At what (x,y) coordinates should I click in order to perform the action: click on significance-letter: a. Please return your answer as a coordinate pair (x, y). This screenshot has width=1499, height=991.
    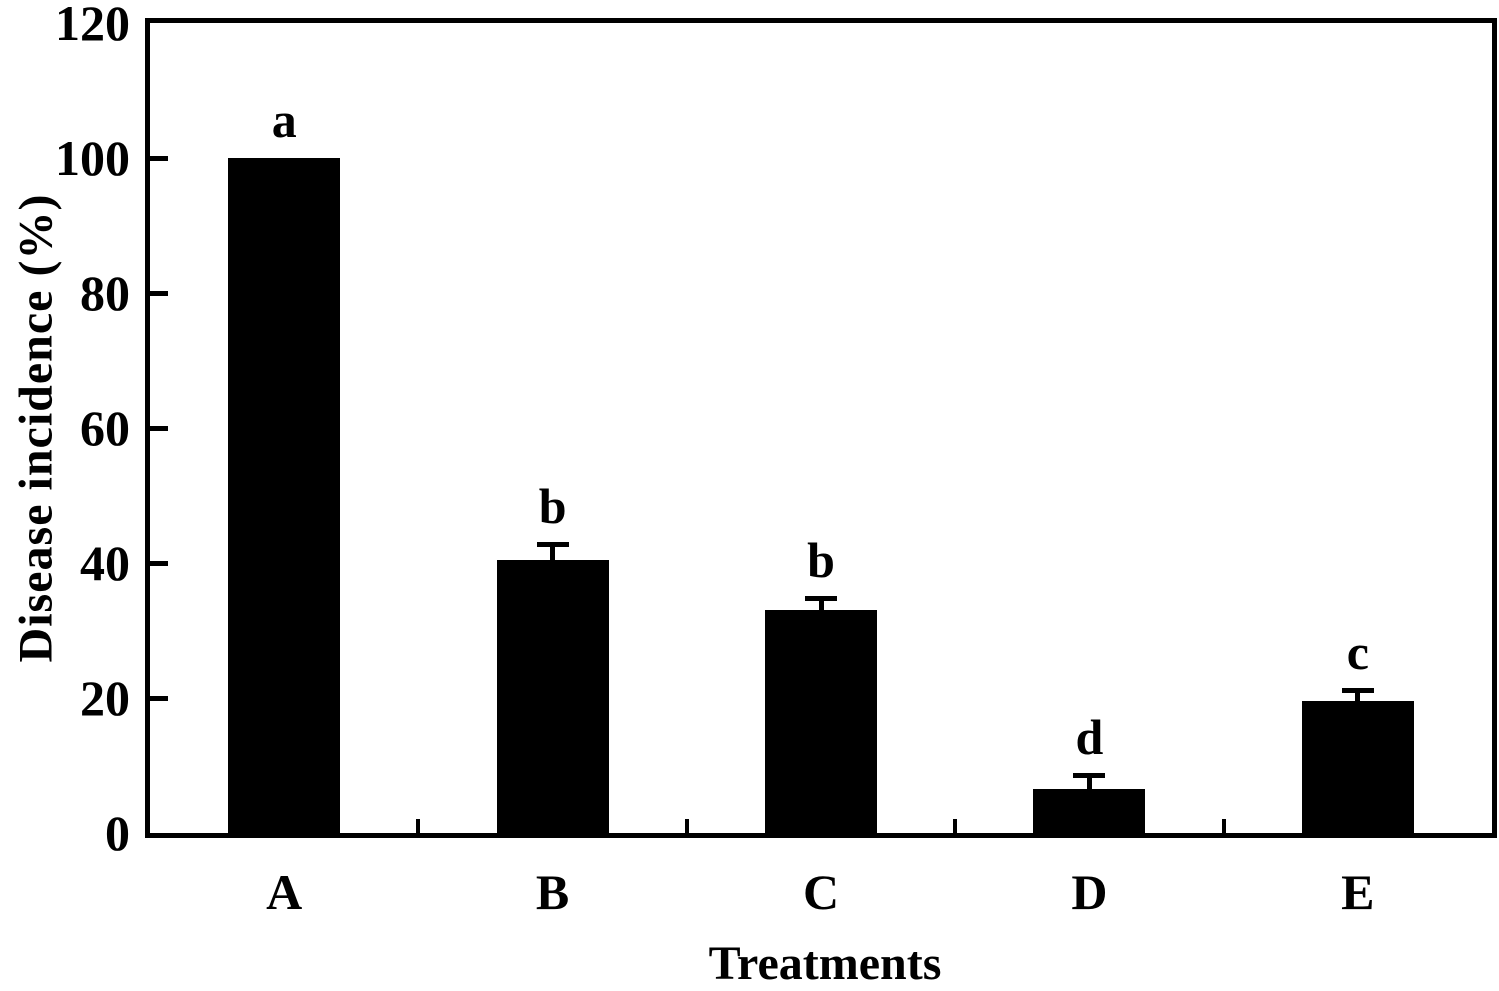
    Looking at the image, I should click on (284, 120).